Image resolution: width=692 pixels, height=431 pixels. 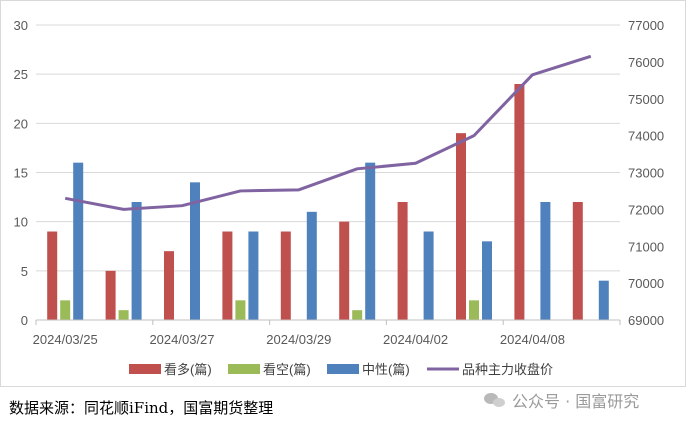 What do you see at coordinates (576, 401) in the screenshot?
I see `watermark-text: 公众号 · 国富研究` at bounding box center [576, 401].